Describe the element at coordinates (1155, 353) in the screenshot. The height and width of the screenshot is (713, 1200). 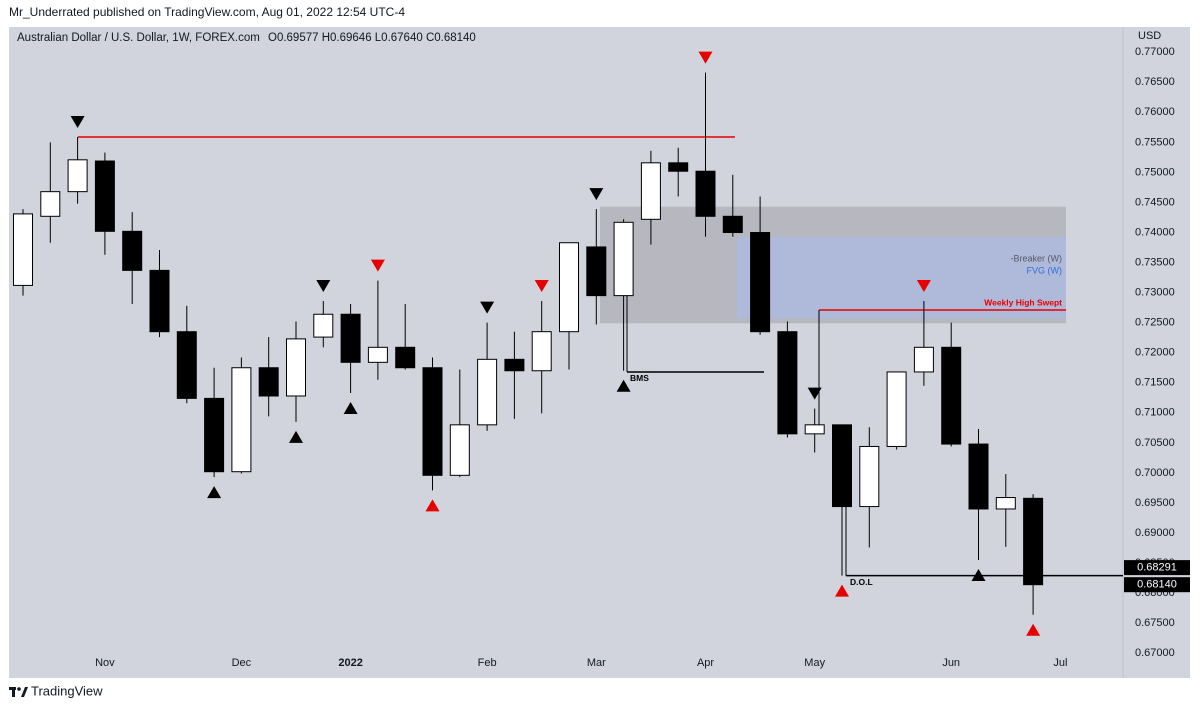
I see `y-tick-label: 0.72000` at that location.